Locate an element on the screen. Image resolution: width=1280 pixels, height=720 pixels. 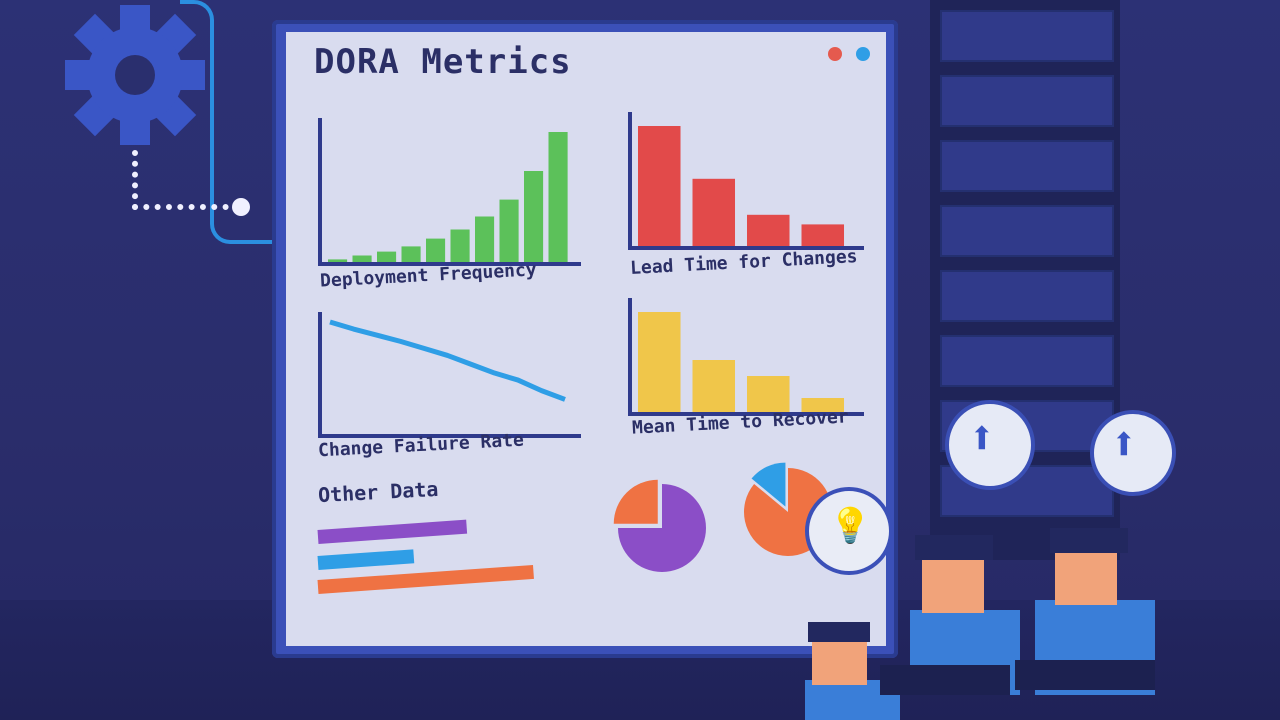
deployment-frequency-chart is located at coordinates (449, 192).